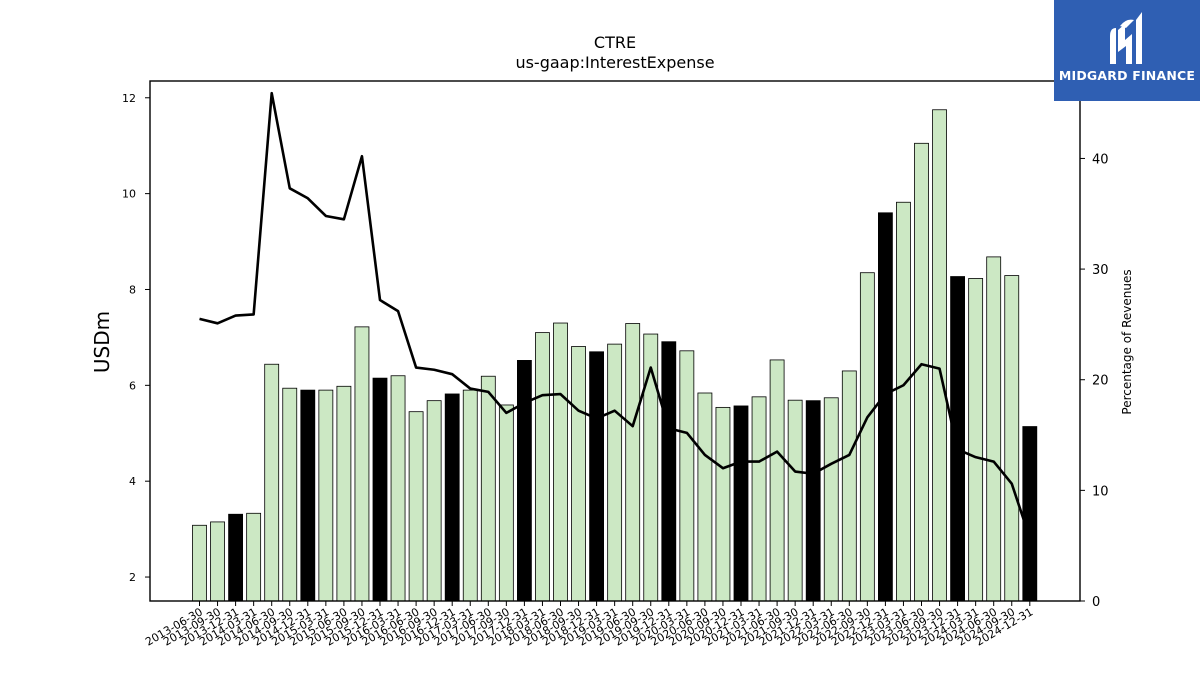 The height and width of the screenshot is (675, 1200). I want to click on logo-text: MIDGARD FINANCE, so click(1127, 75).